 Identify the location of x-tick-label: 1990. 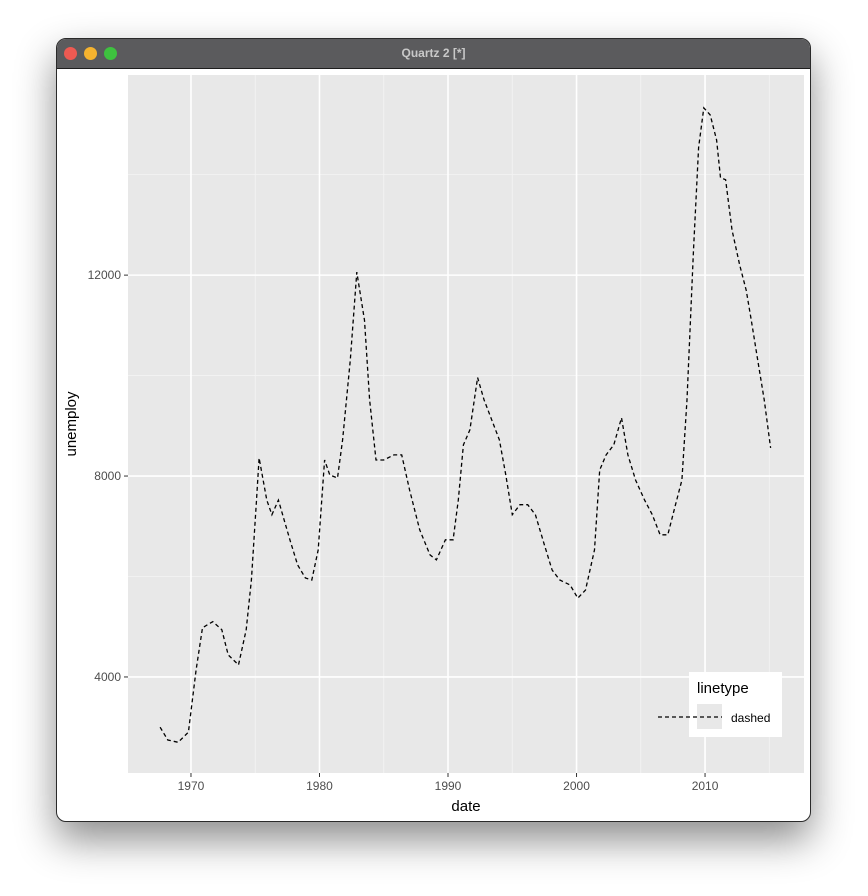
(448, 786).